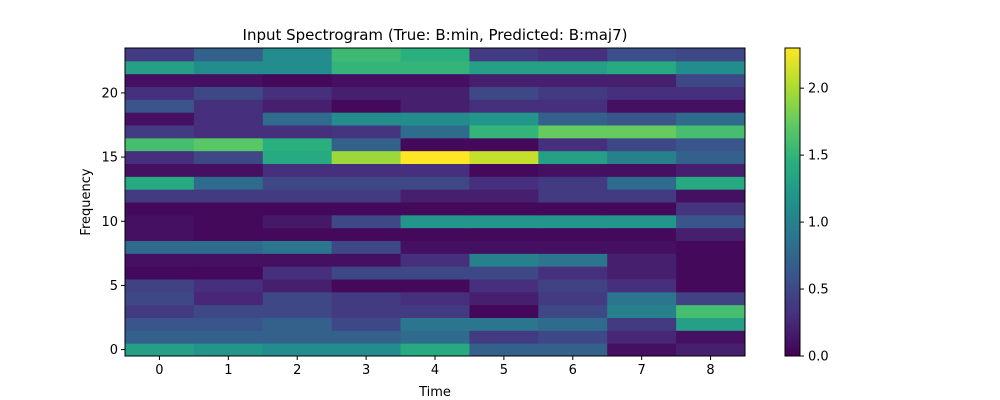 This screenshot has width=1000, height=400. I want to click on x-tick-label: 2, so click(297, 370).